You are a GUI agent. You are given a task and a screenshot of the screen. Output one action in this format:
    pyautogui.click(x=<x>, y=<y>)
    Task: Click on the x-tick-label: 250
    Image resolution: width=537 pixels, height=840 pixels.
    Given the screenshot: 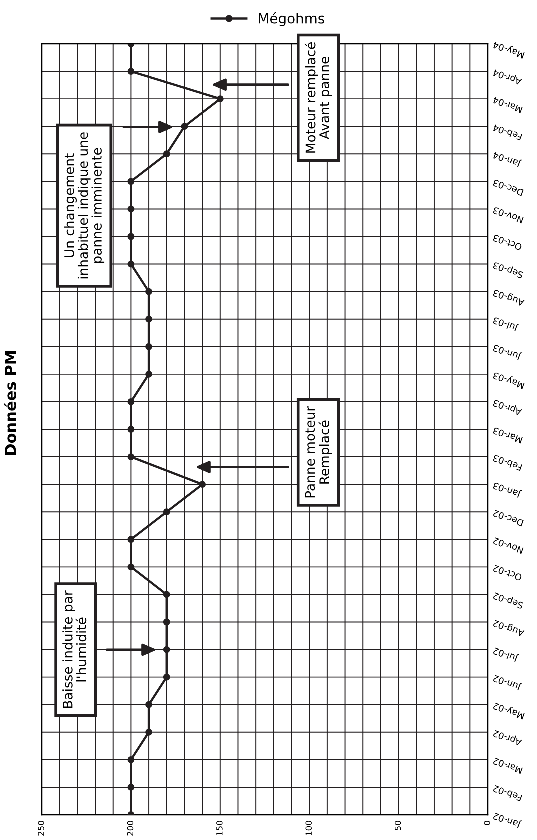 What is the action you would take?
    pyautogui.click(x=41, y=828)
    